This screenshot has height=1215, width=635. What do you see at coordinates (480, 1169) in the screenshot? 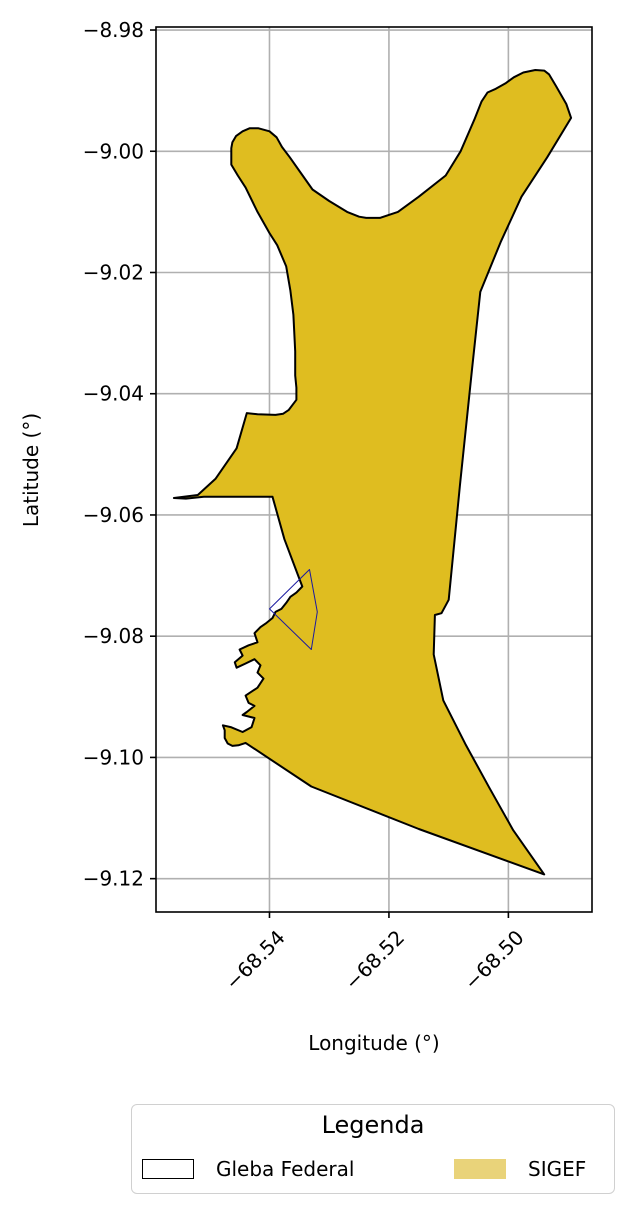
I see `legend-swatch-sigef` at bounding box center [480, 1169].